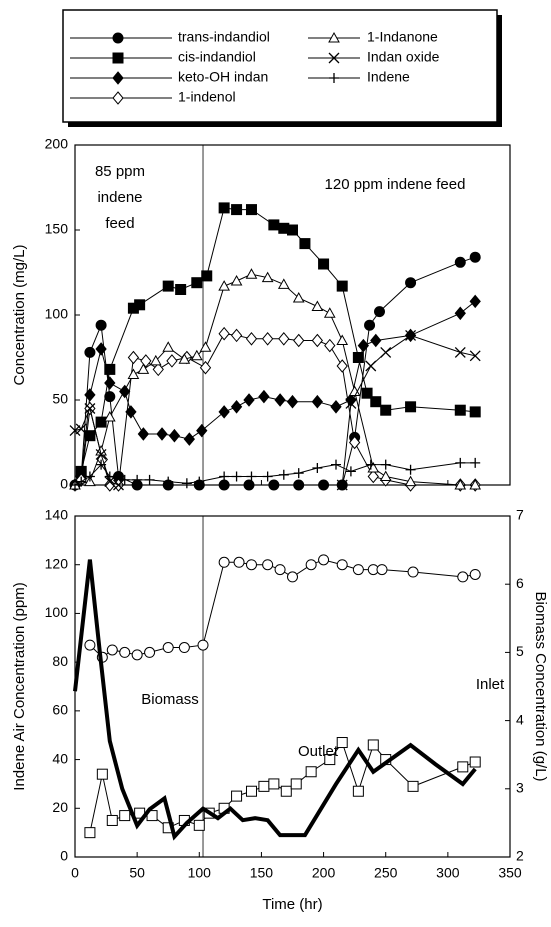  Describe the element at coordinates (324, 873) in the screenshot. I see `x-tick-label: 200` at that location.